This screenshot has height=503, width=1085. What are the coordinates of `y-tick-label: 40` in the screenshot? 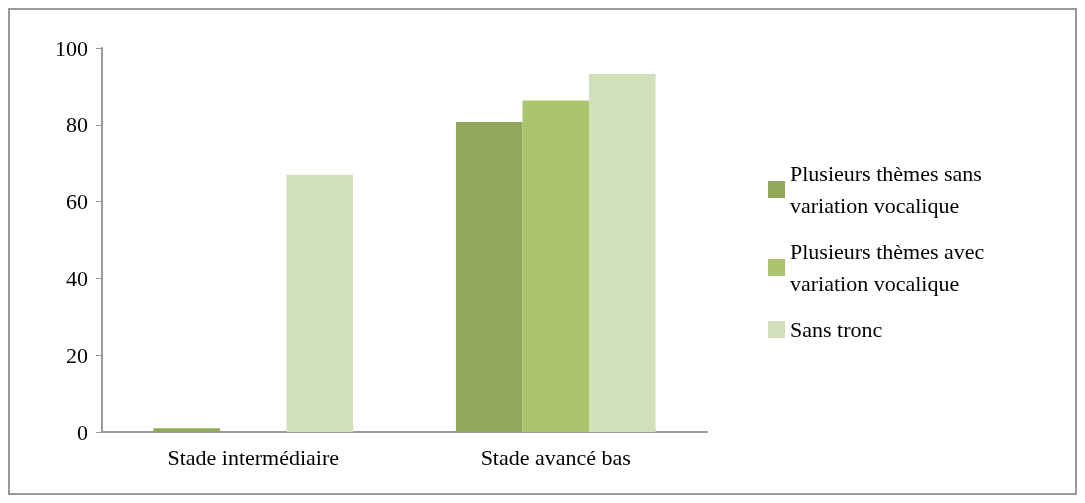 It's located at (77, 278).